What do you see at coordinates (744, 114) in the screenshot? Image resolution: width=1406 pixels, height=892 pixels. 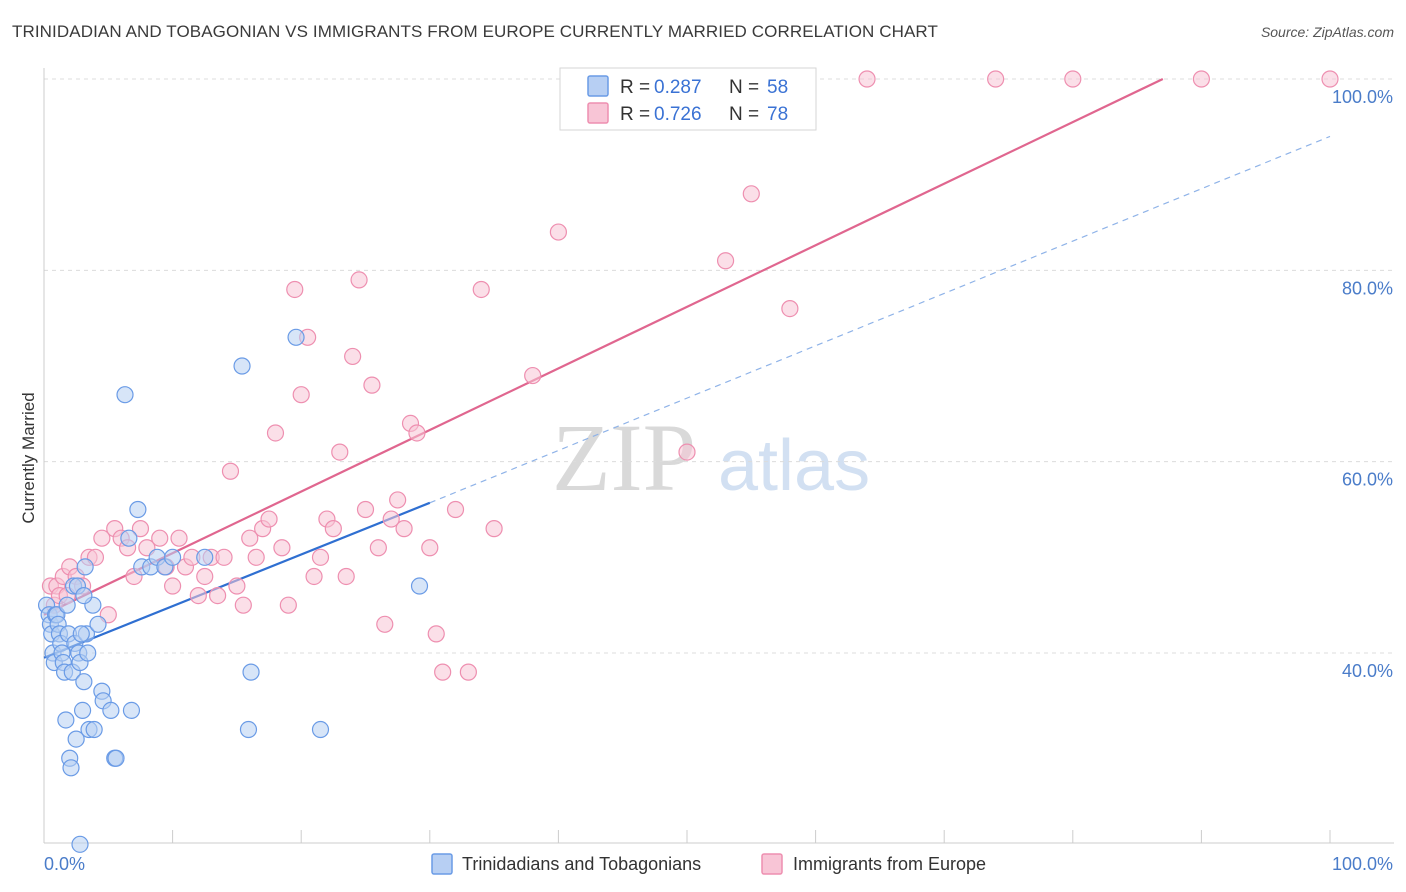 I see `legend-n-label-pink: N =` at bounding box center [744, 114].